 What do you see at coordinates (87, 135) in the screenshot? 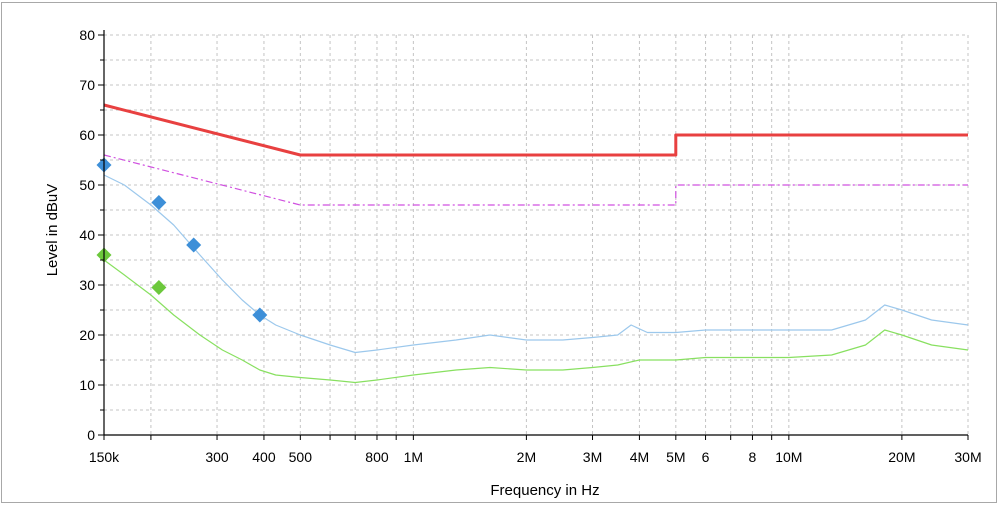
I see `y-tick-label: 60` at bounding box center [87, 135].